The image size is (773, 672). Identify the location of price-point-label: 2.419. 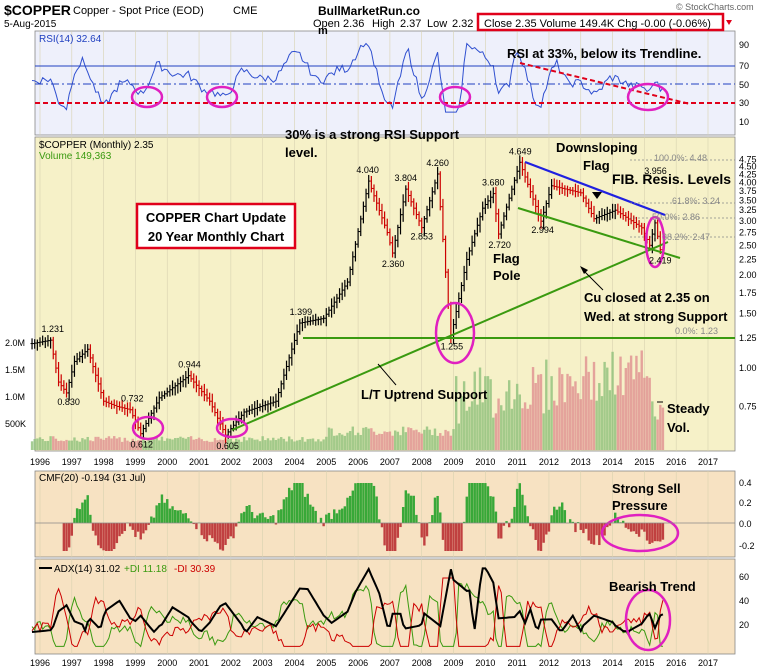
(660, 261).